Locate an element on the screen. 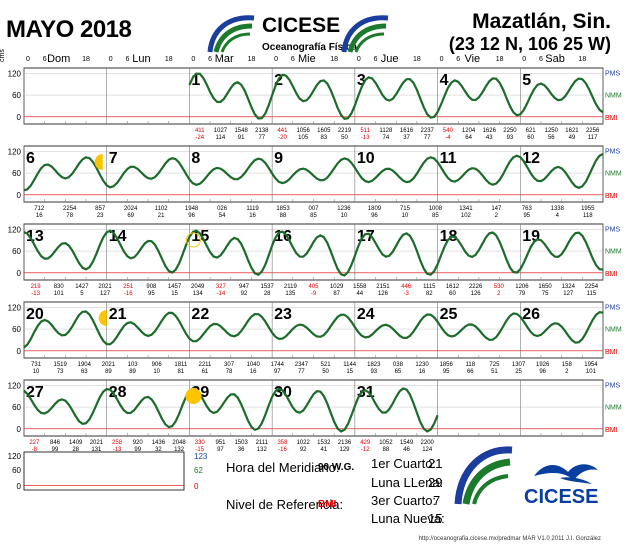 The height and width of the screenshot is (552, 641). extremum-height: 132 is located at coordinates (262, 450).